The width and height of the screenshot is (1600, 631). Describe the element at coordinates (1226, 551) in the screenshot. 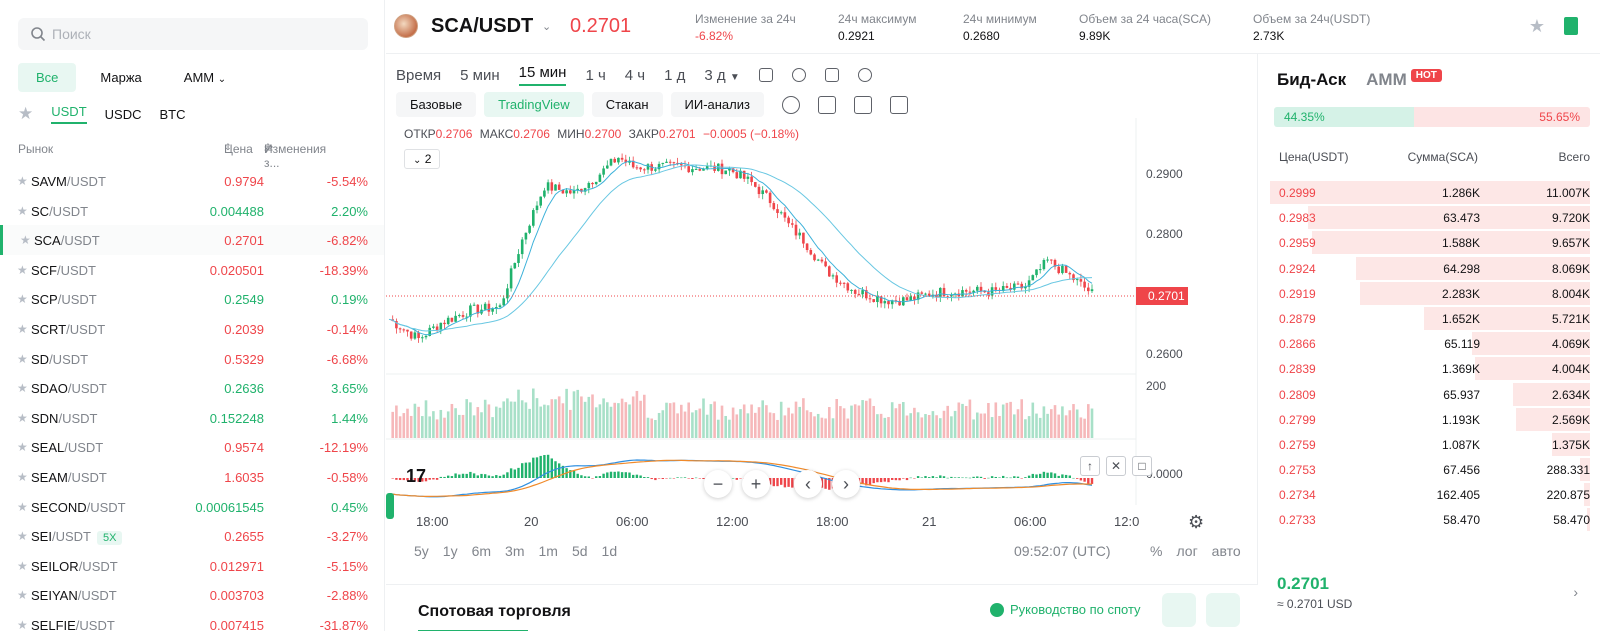

I see `scale-auto: авто` at that location.